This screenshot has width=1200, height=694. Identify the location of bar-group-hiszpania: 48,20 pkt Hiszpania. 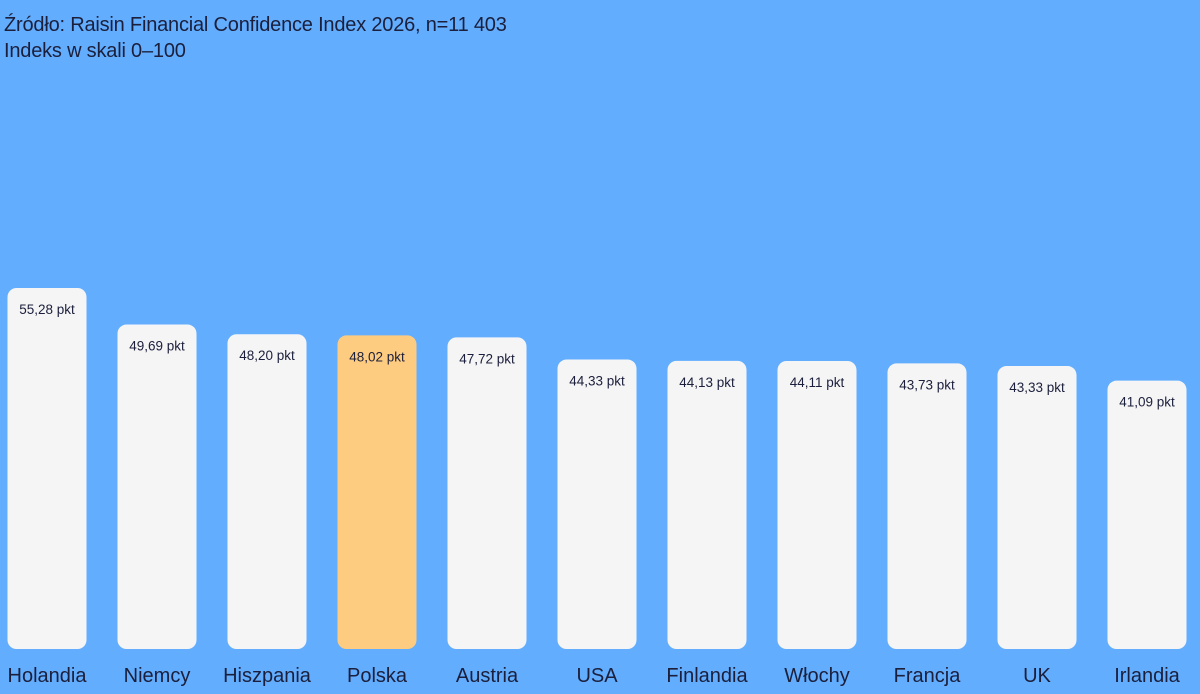
(267, 510).